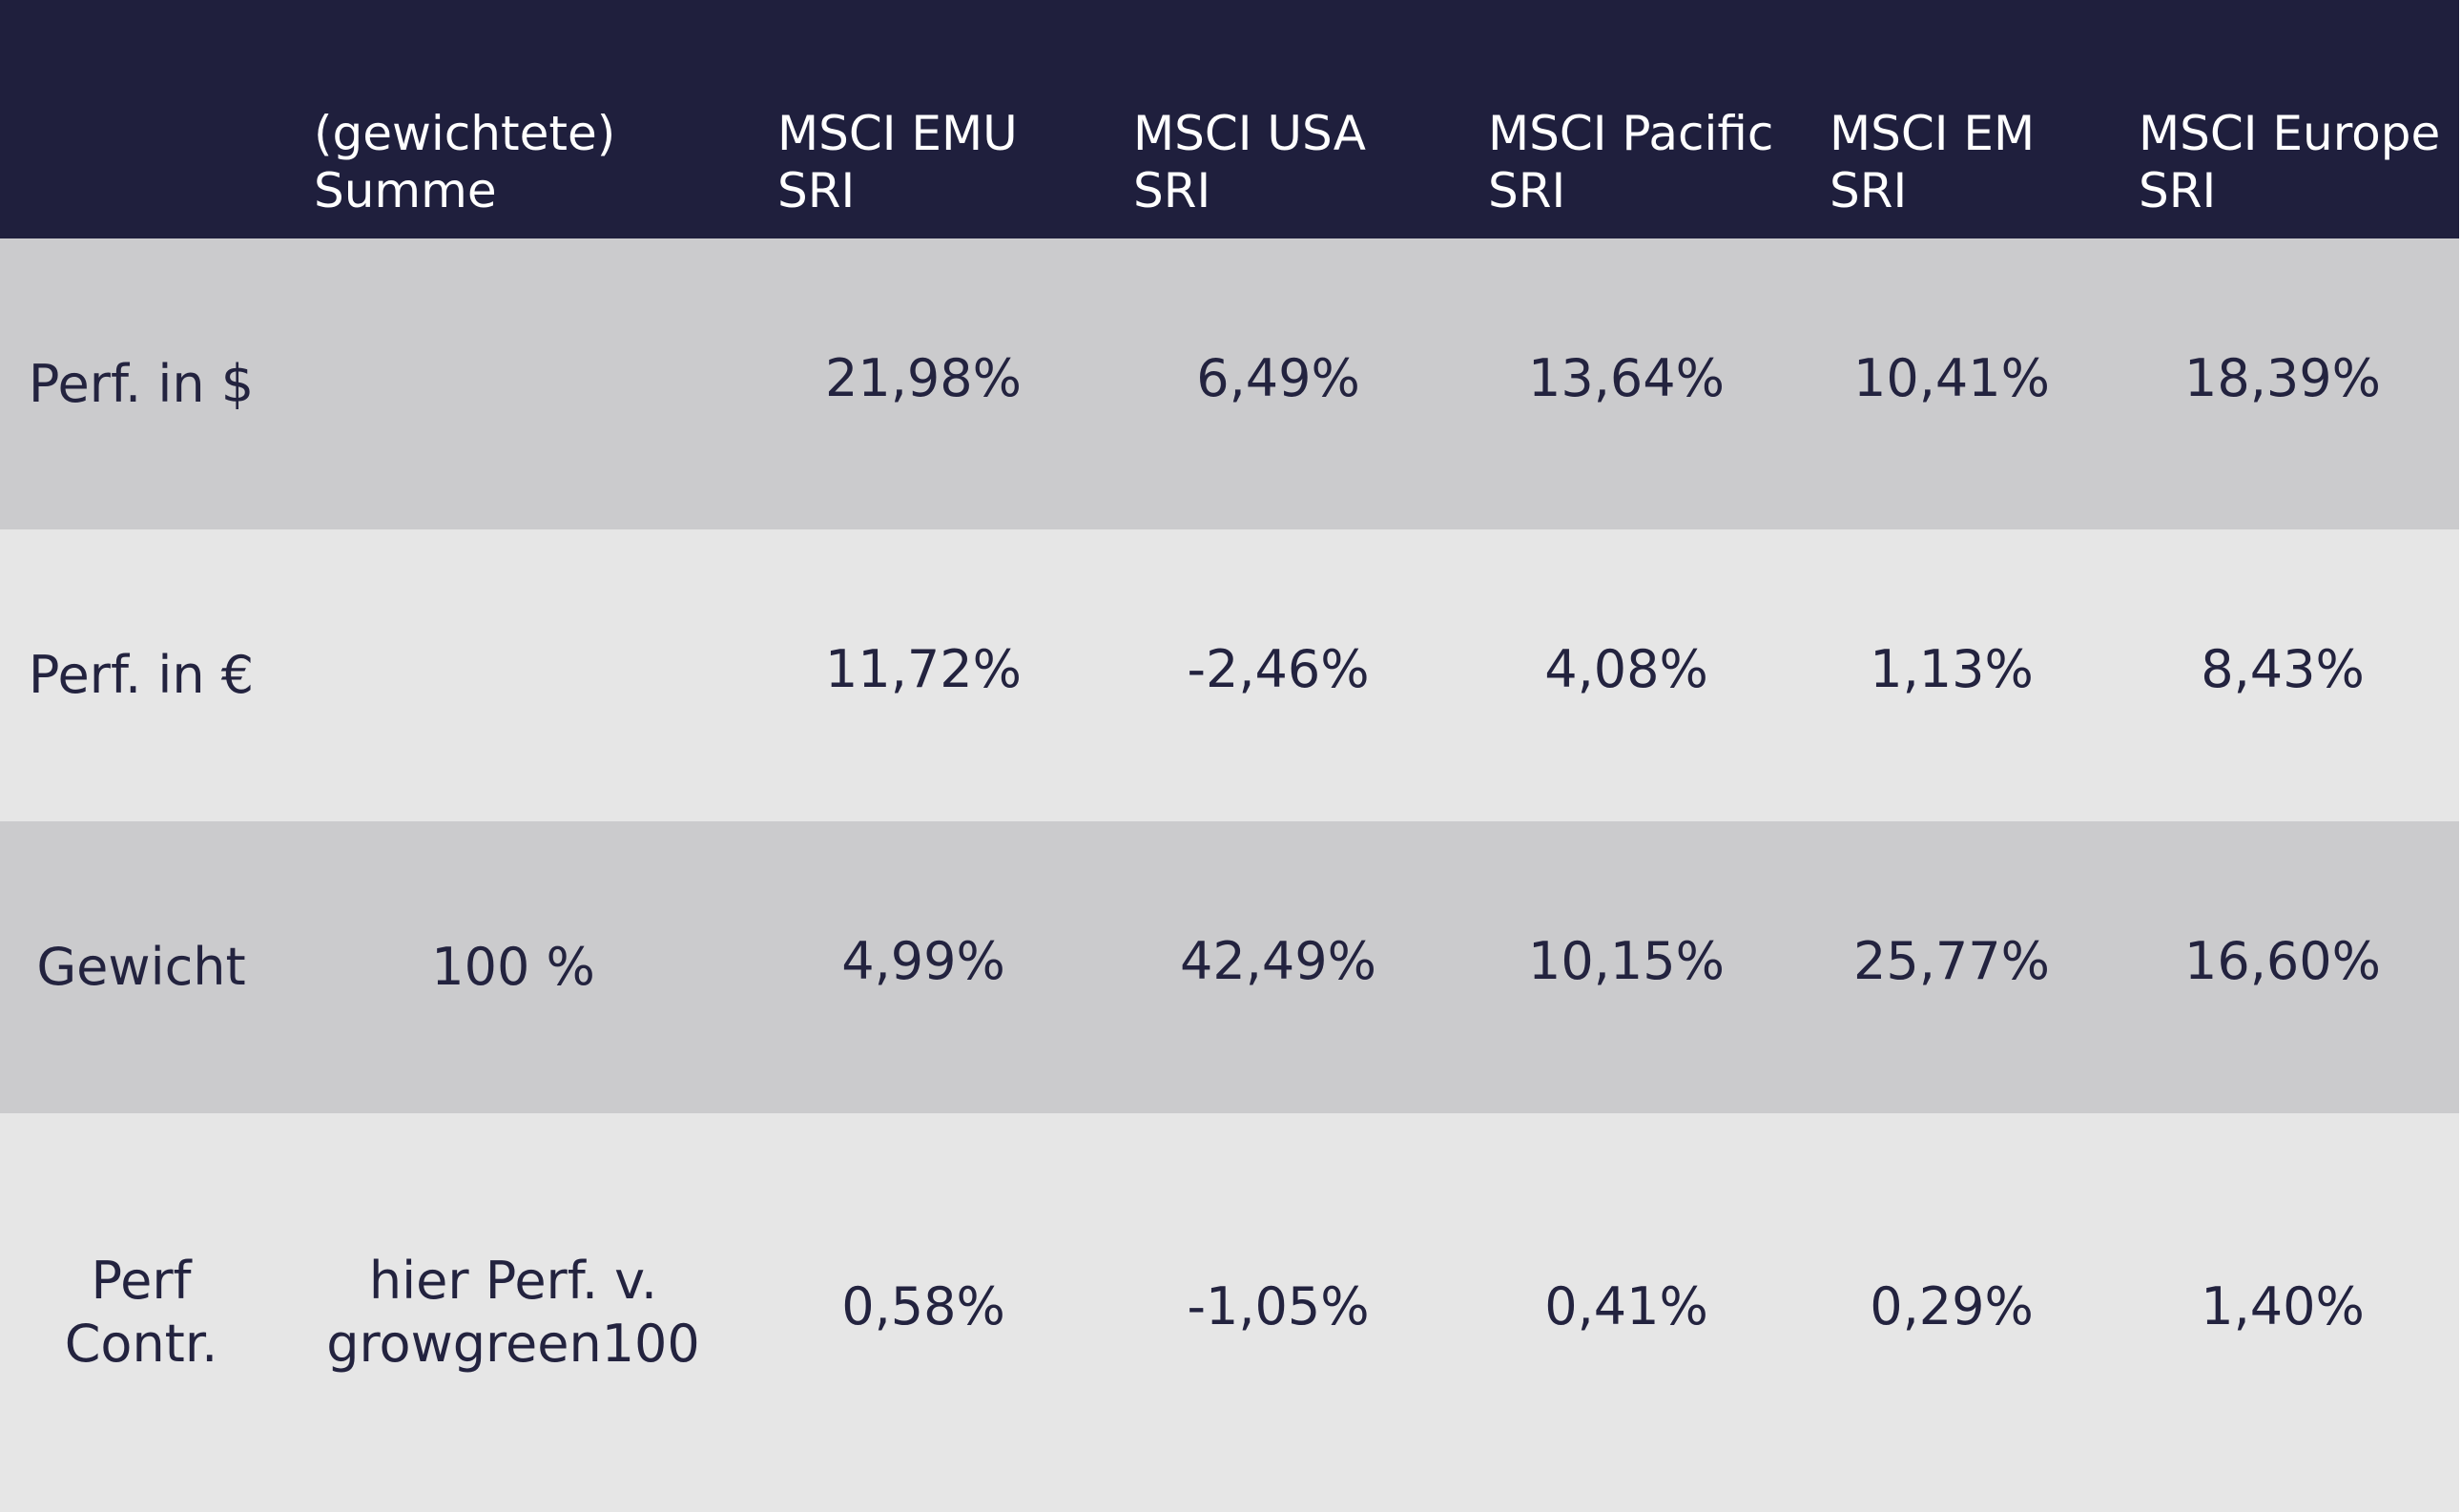 The height and width of the screenshot is (1512, 2461). I want to click on cell-line: growgreen100, so click(513, 1344).